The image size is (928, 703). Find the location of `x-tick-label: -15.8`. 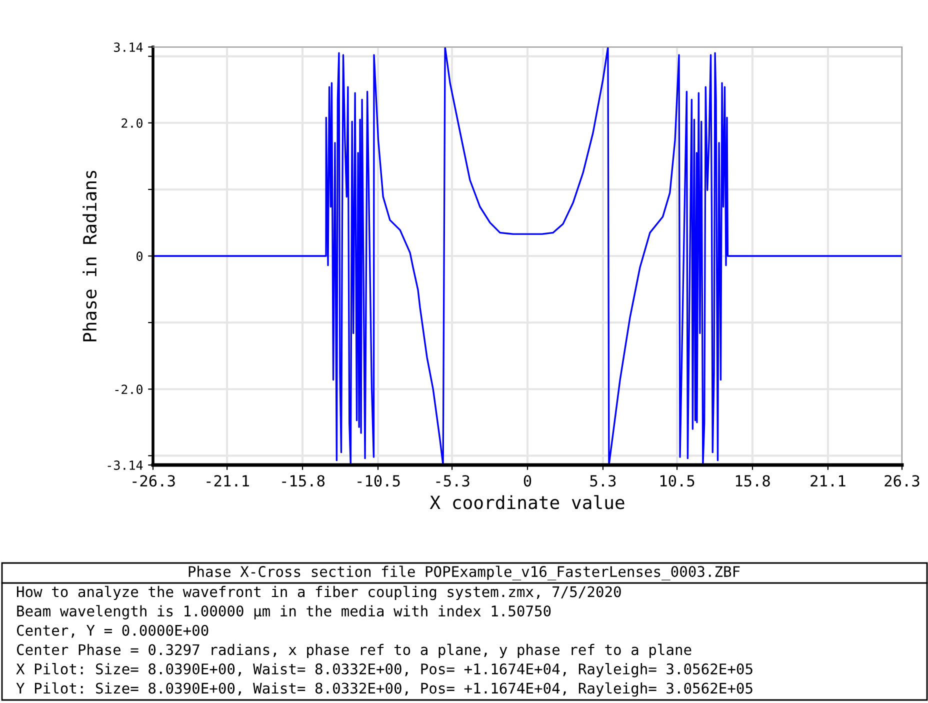

x-tick-label: -15.8 is located at coordinates (303, 481).